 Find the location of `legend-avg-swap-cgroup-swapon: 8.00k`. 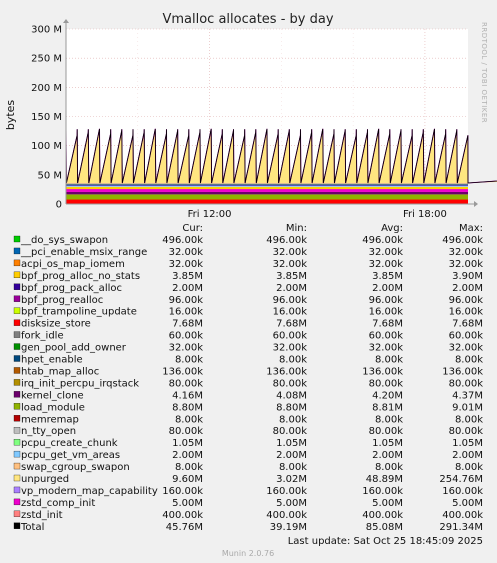

legend-avg-swap-cgroup-swapon: 8.00k is located at coordinates (389, 467).